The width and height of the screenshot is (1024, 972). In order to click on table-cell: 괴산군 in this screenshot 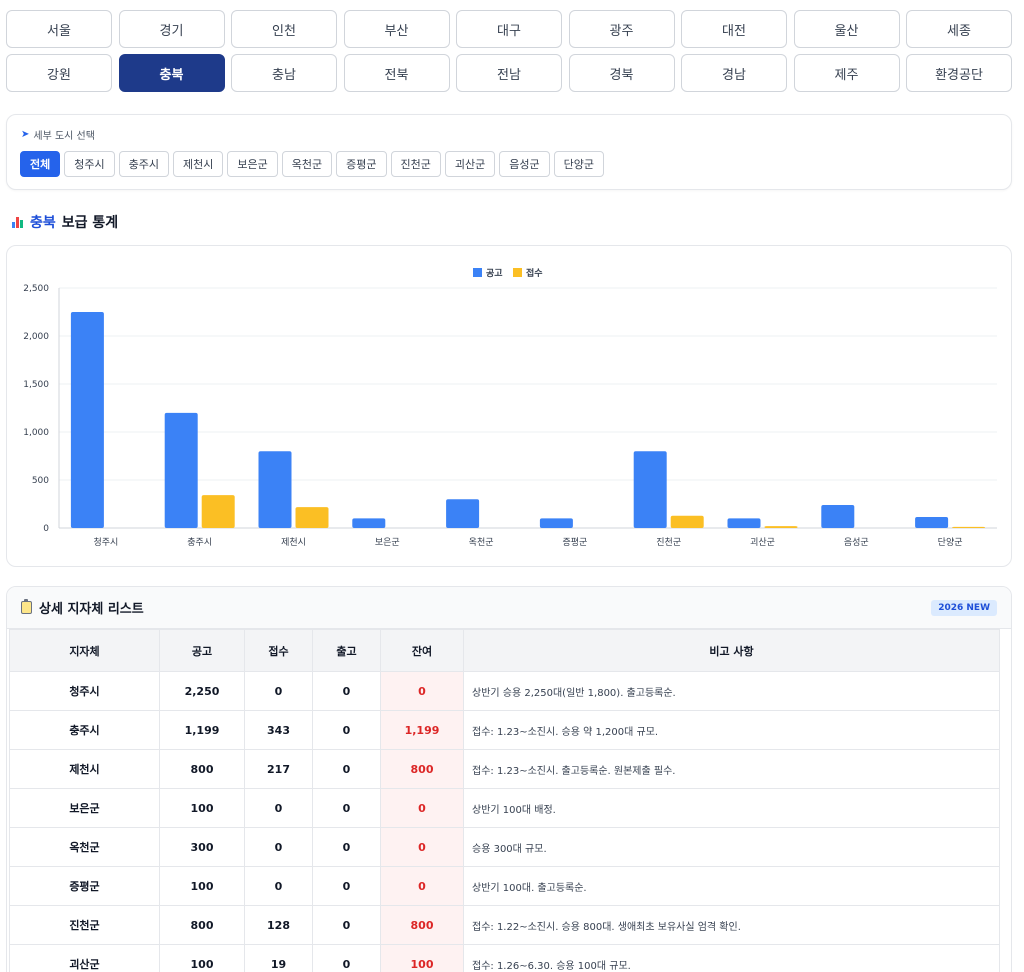, I will do `click(84, 958)`.